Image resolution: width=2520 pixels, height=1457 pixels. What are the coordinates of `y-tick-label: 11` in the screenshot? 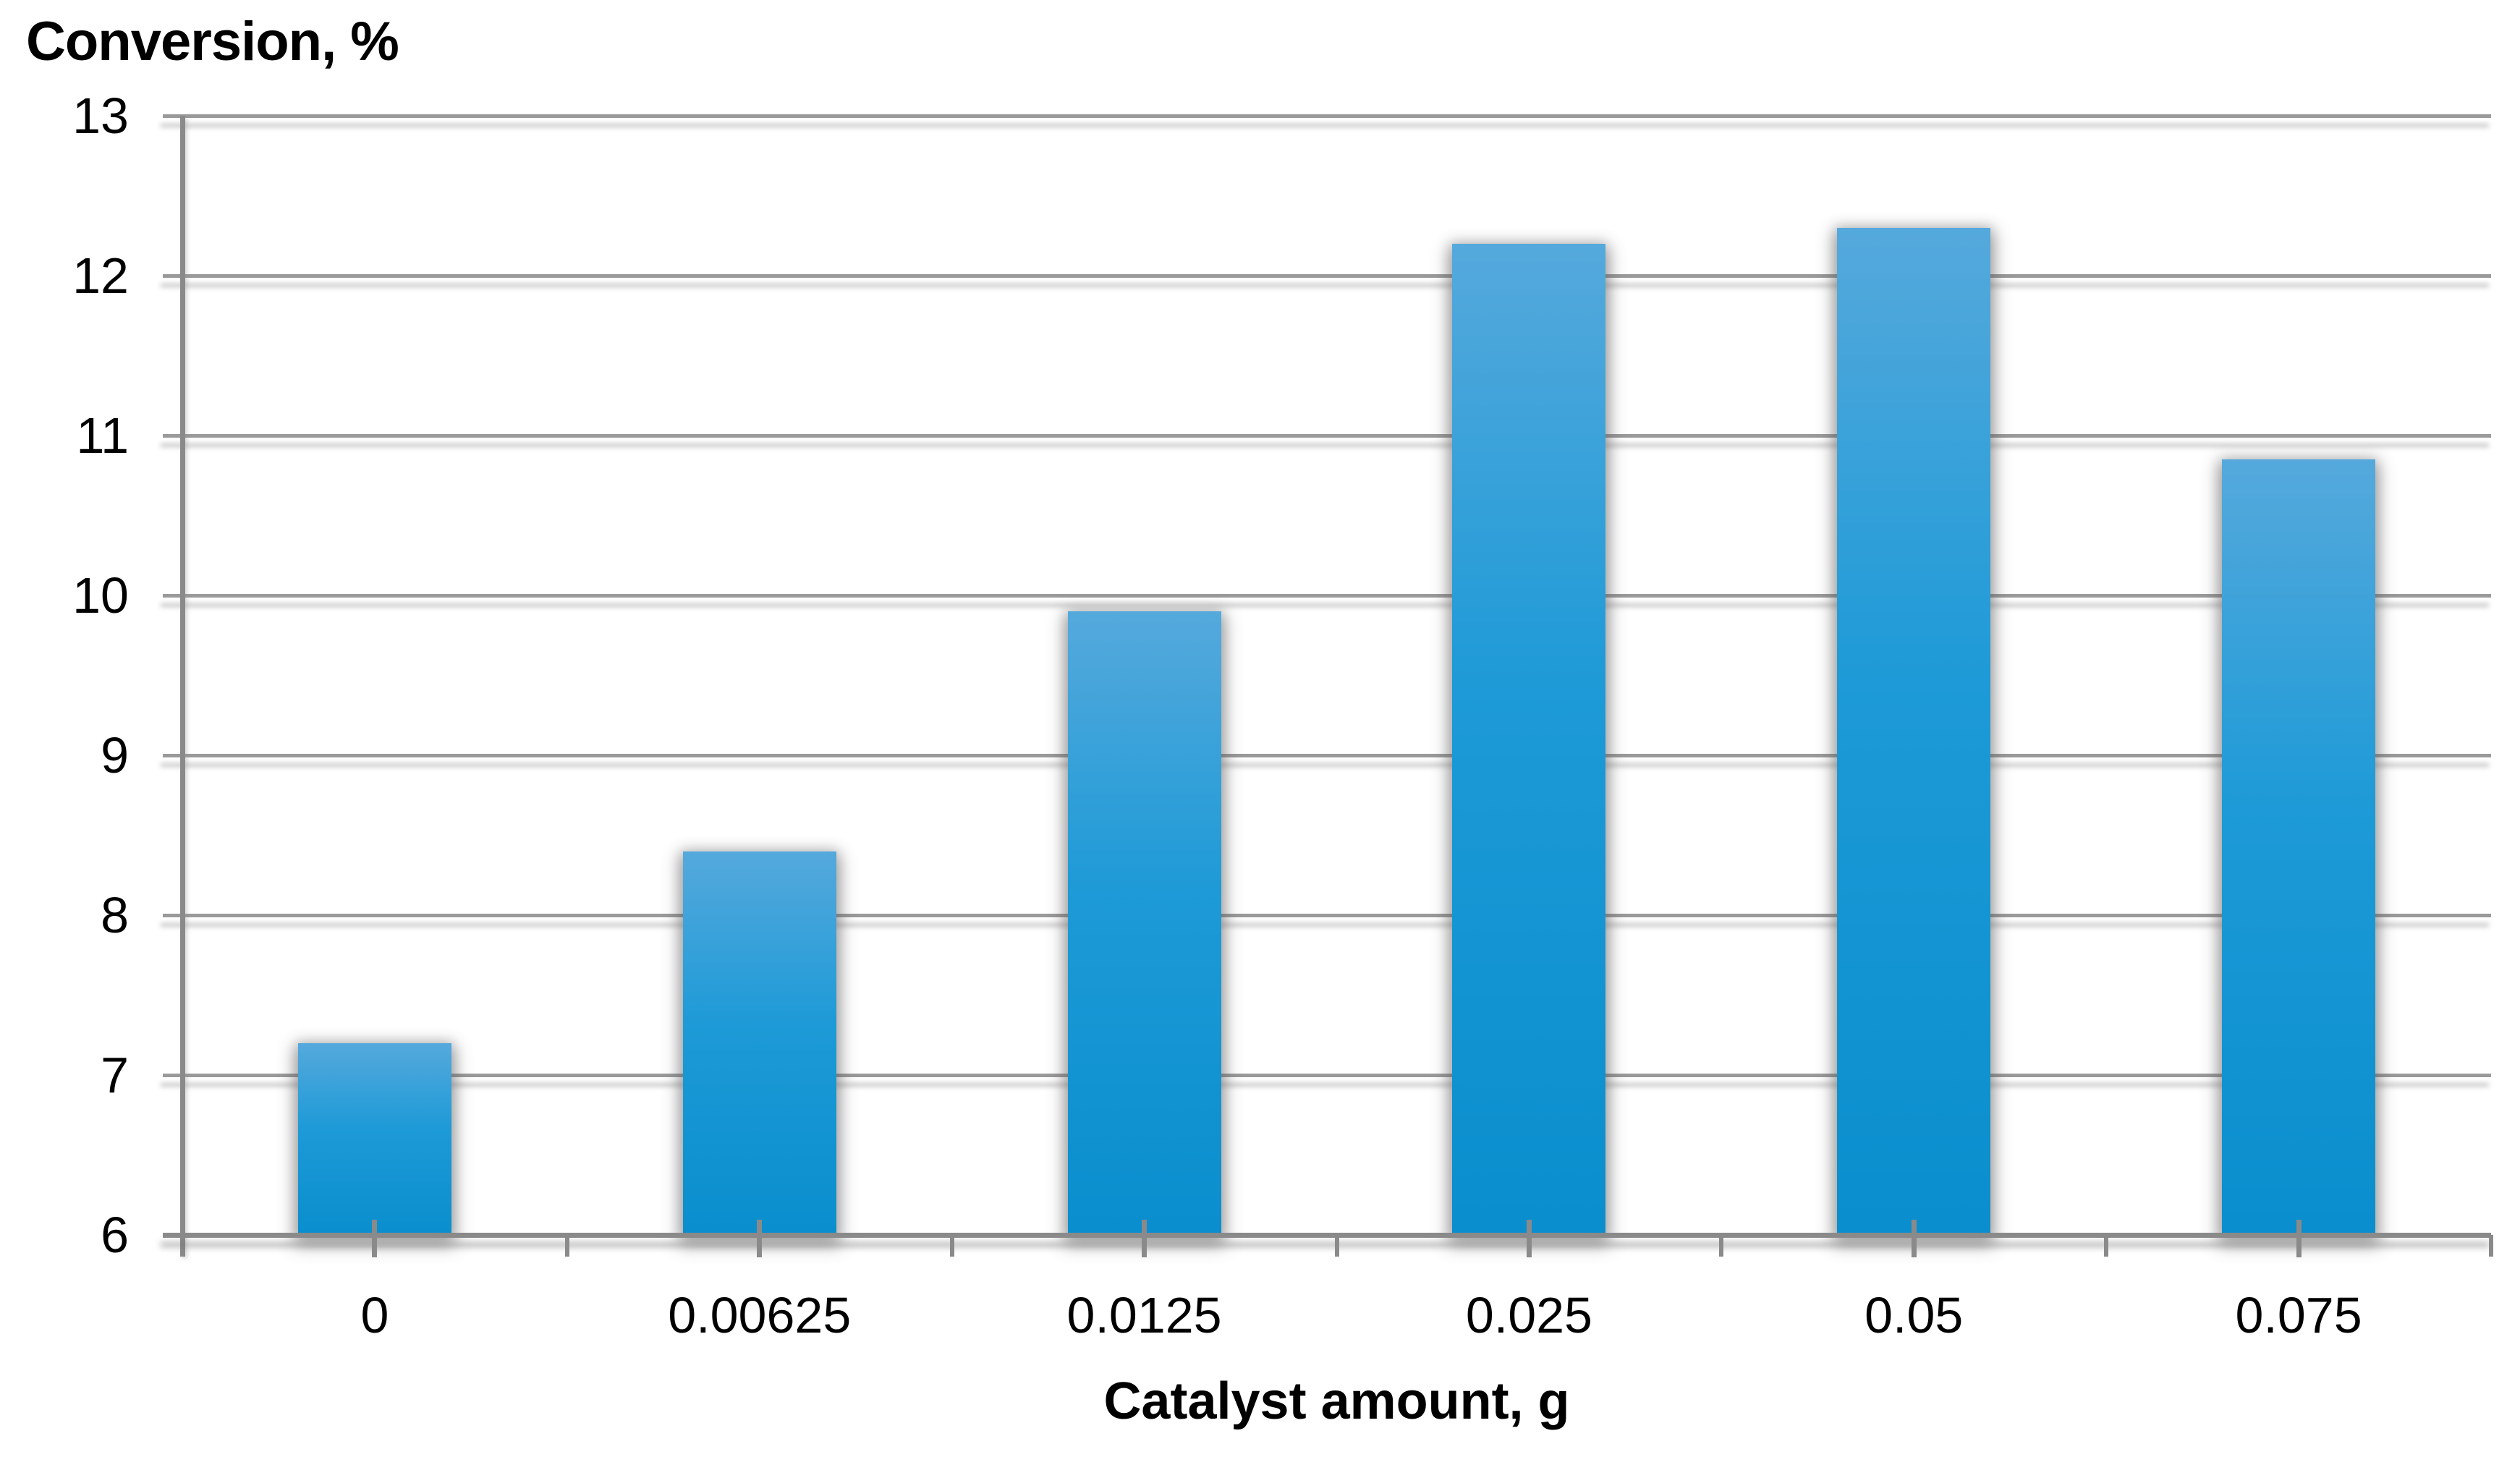 It's located at (102, 435).